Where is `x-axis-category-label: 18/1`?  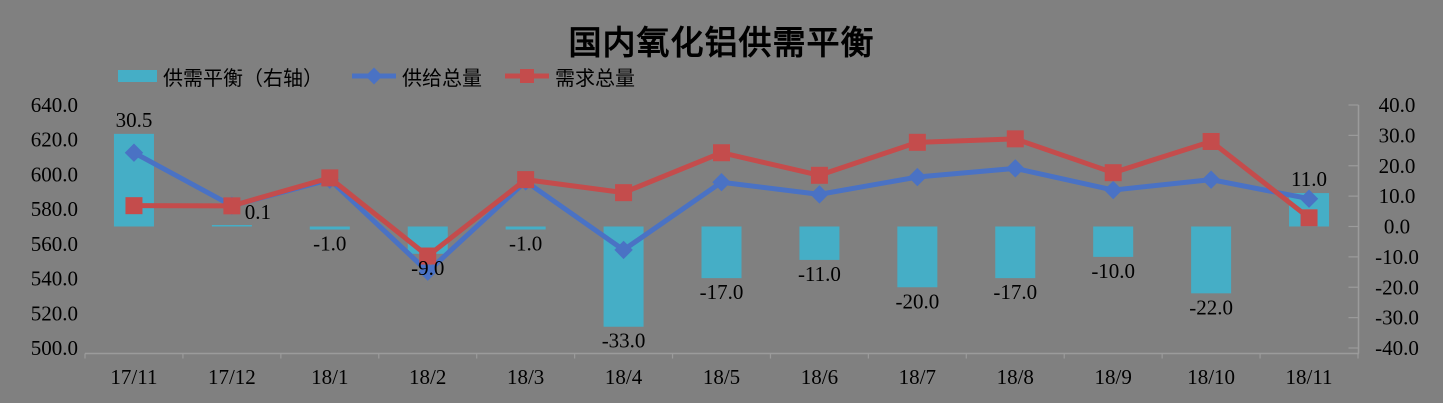 x-axis-category-label: 18/1 is located at coordinates (329, 377).